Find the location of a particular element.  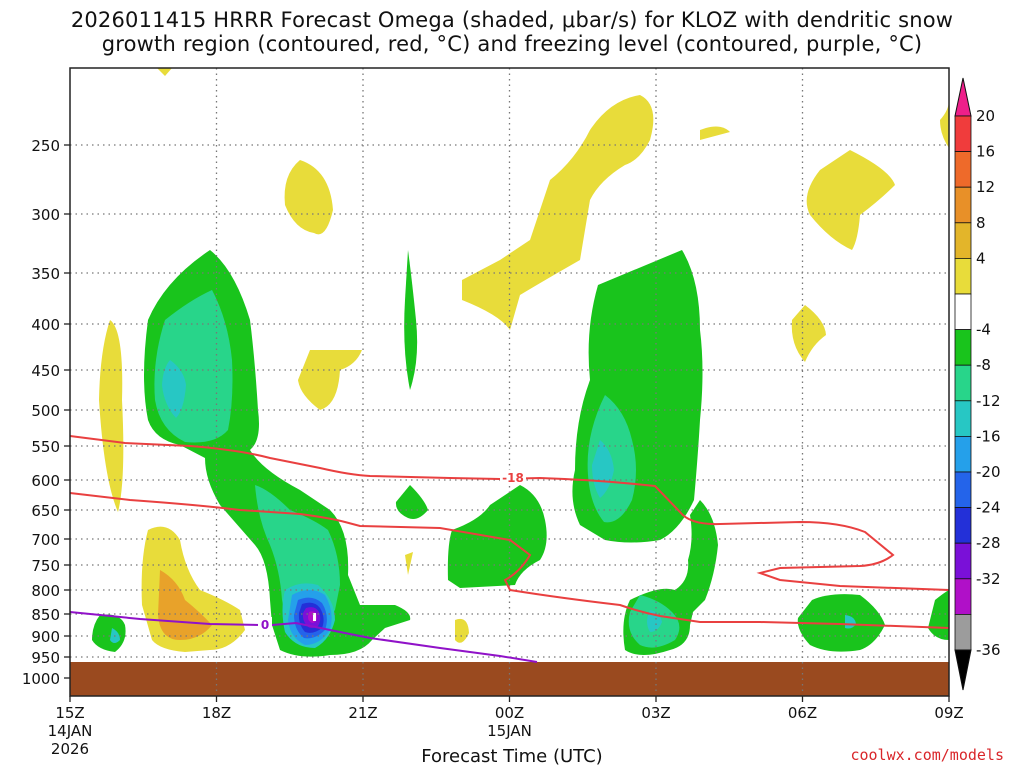

x-tick-label: 06Z is located at coordinates (802, 713).